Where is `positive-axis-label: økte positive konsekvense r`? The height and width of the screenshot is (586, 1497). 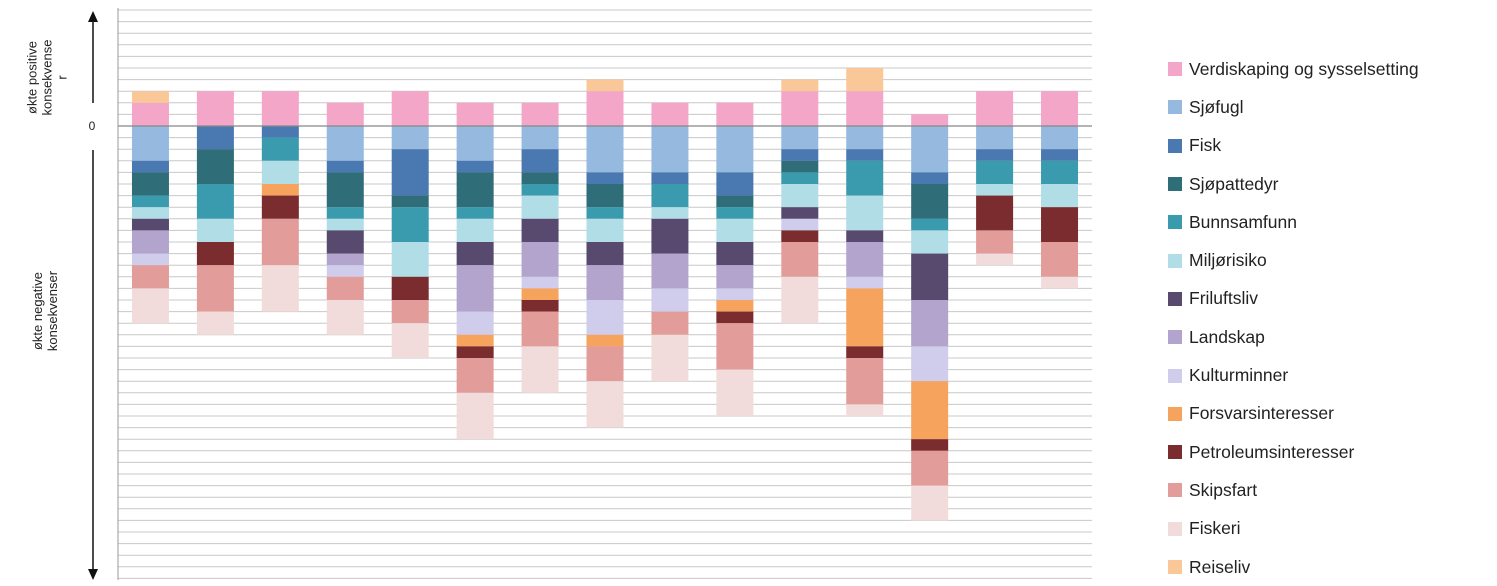 positive-axis-label: økte positive konsekvense r is located at coordinates (47, 78).